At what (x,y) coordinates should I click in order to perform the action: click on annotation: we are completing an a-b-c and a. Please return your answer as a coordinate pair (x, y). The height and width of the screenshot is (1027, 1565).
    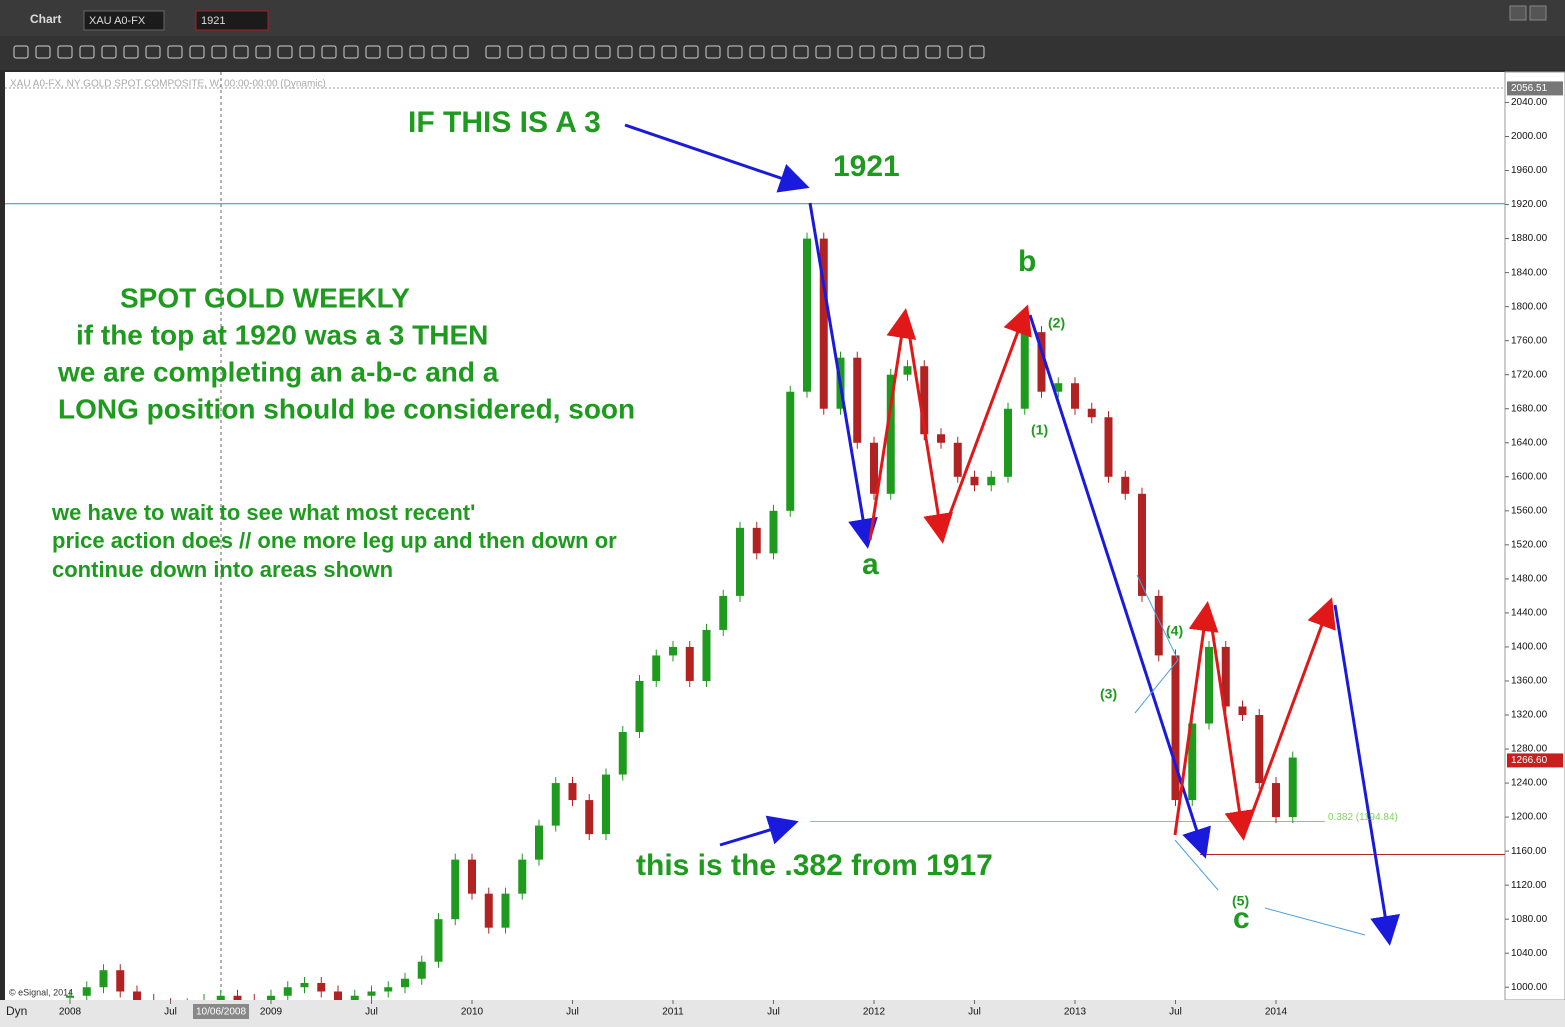
    Looking at the image, I should click on (278, 371).